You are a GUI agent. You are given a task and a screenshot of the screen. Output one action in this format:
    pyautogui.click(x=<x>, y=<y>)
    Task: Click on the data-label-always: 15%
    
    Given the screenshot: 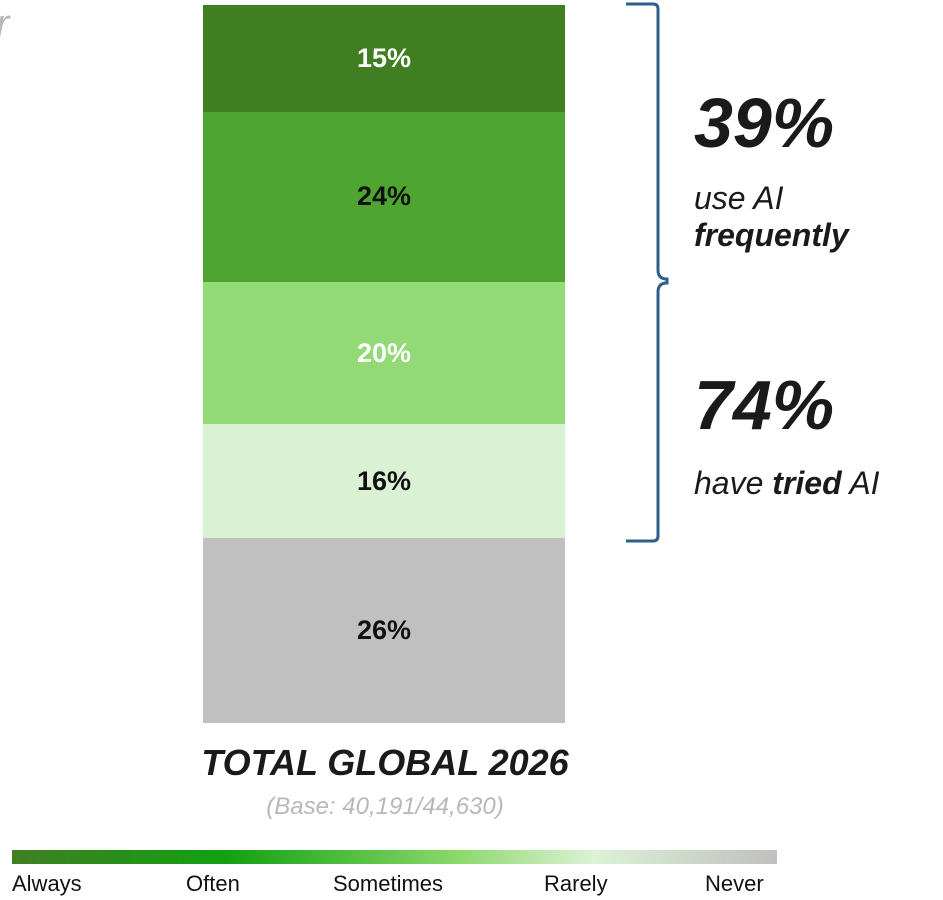 What is the action you would take?
    pyautogui.click(x=384, y=57)
    